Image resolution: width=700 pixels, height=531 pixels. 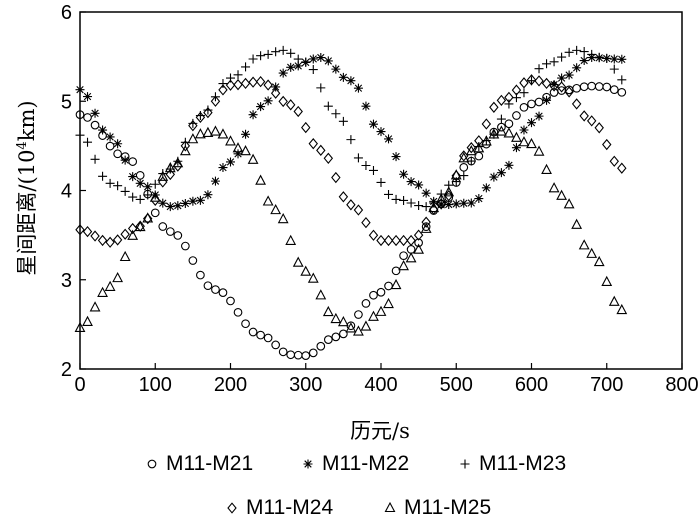 What do you see at coordinates (365, 463) in the screenshot?
I see `legend-label: M11-M22` at bounding box center [365, 463].